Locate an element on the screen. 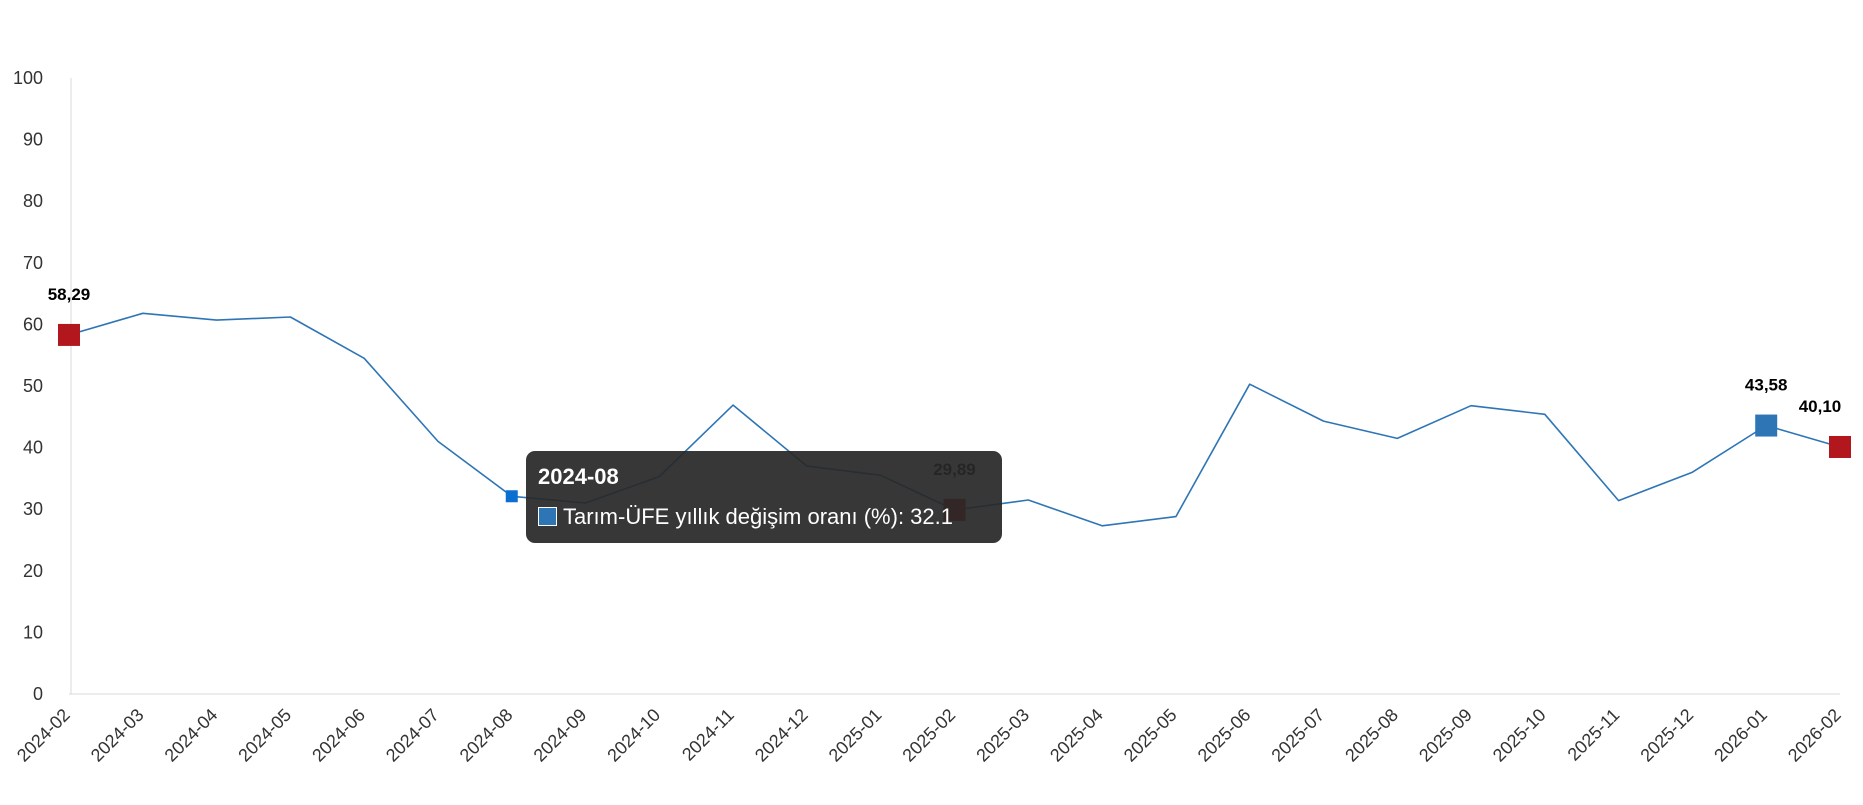 Image resolution: width=1863 pixels, height=805 pixels. x-tick-label: 2026-01 is located at coordinates (1740, 735).